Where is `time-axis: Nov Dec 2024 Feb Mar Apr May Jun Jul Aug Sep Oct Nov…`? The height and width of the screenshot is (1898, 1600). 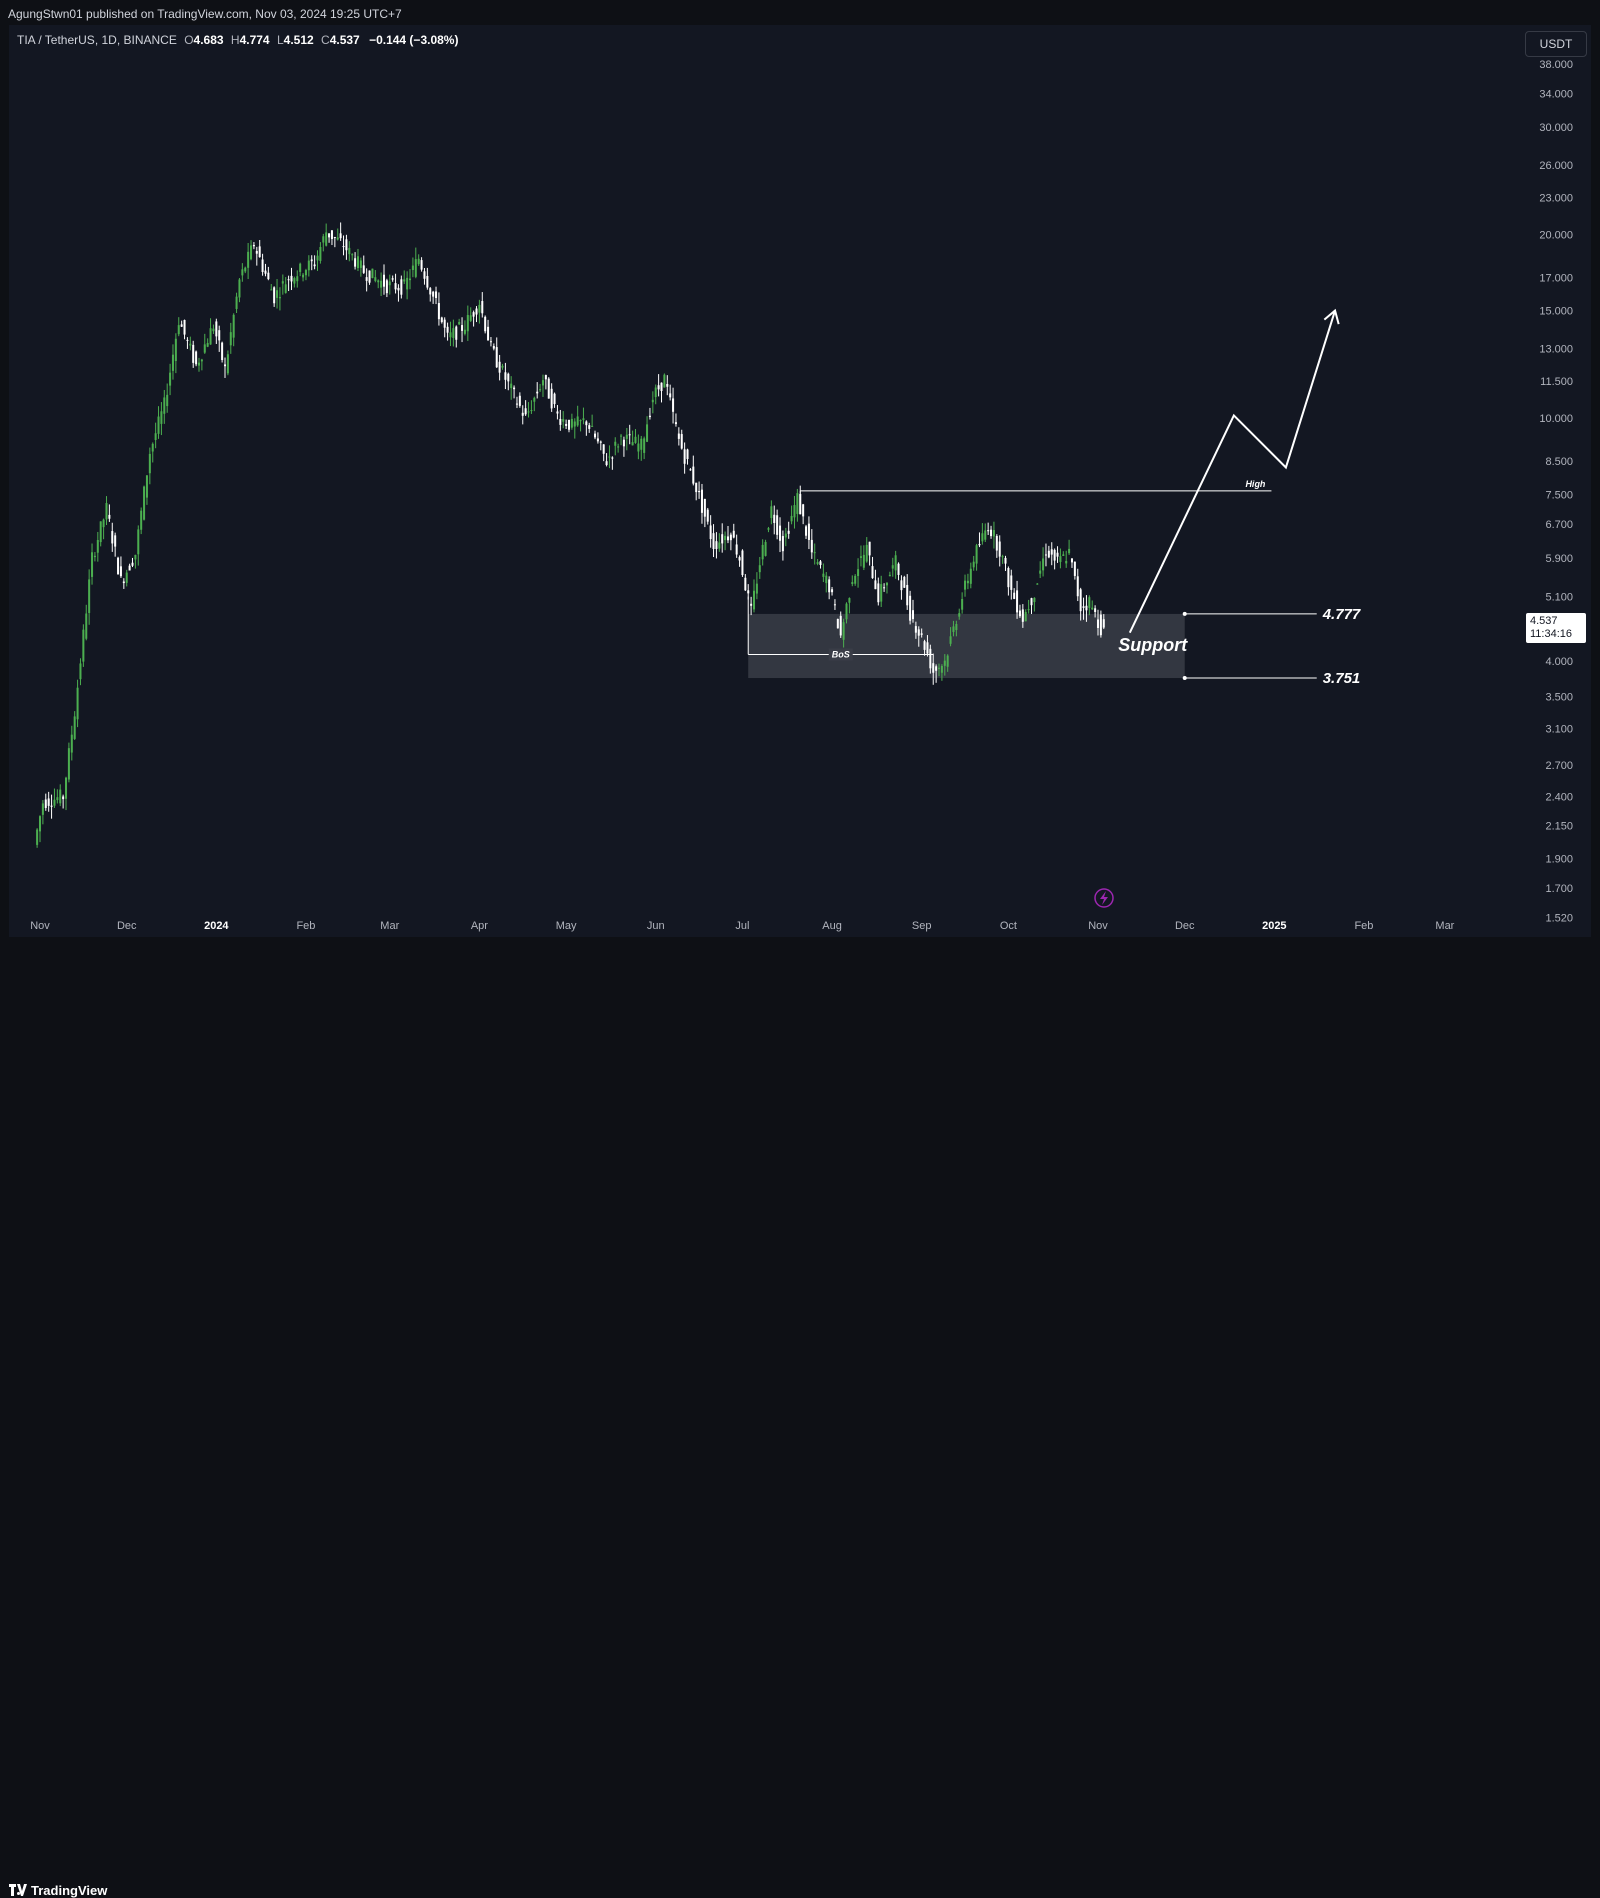
time-axis: Nov Dec 2024 Feb Mar Apr May Jun Jul Aug Sep Oct Nov… is located at coordinates (742, 926).